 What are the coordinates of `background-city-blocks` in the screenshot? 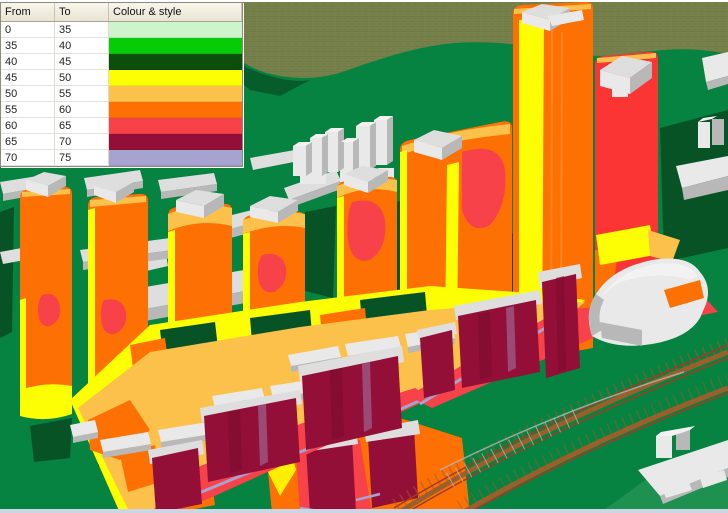 It's located at (343, 150).